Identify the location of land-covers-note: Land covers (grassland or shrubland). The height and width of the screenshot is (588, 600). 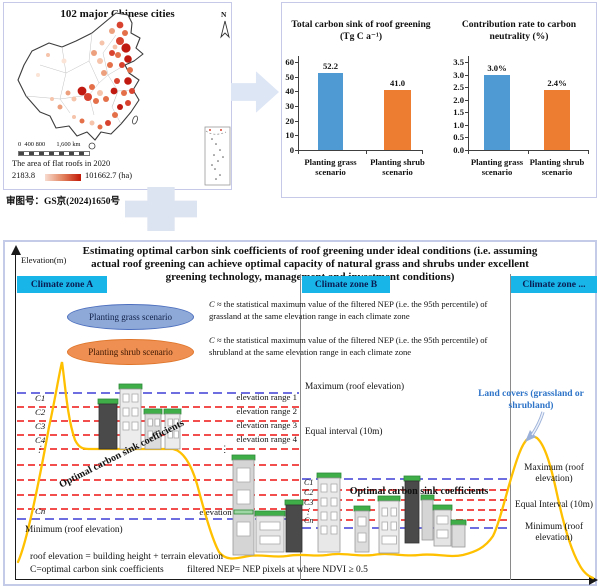
(531, 400).